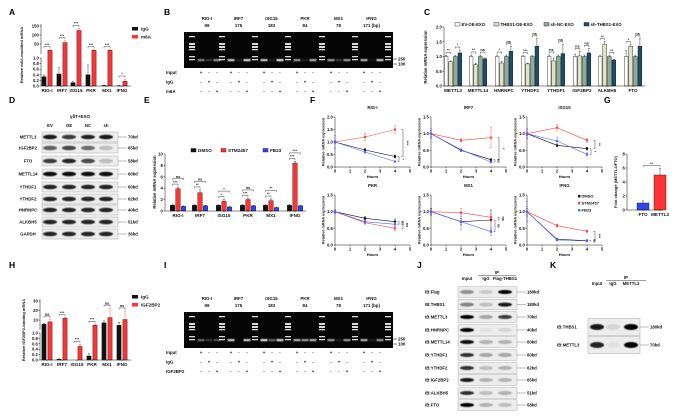 This screenshot has width=682, height=420. I want to click on chart-title: PKR, so click(373, 185).